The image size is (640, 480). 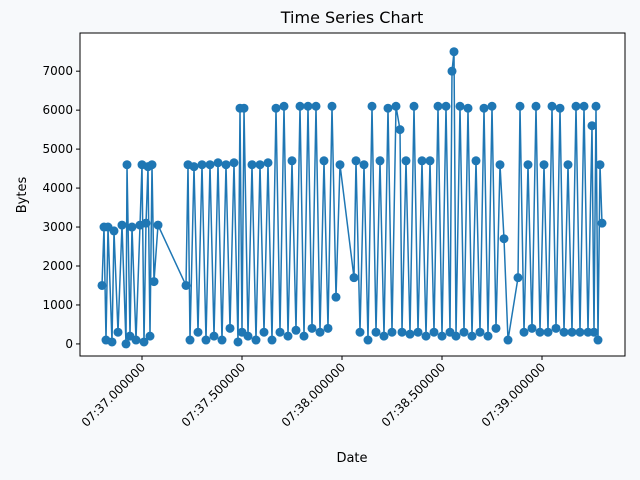 I want to click on x-tick-label: 07:38.500000, so click(x=413, y=394).